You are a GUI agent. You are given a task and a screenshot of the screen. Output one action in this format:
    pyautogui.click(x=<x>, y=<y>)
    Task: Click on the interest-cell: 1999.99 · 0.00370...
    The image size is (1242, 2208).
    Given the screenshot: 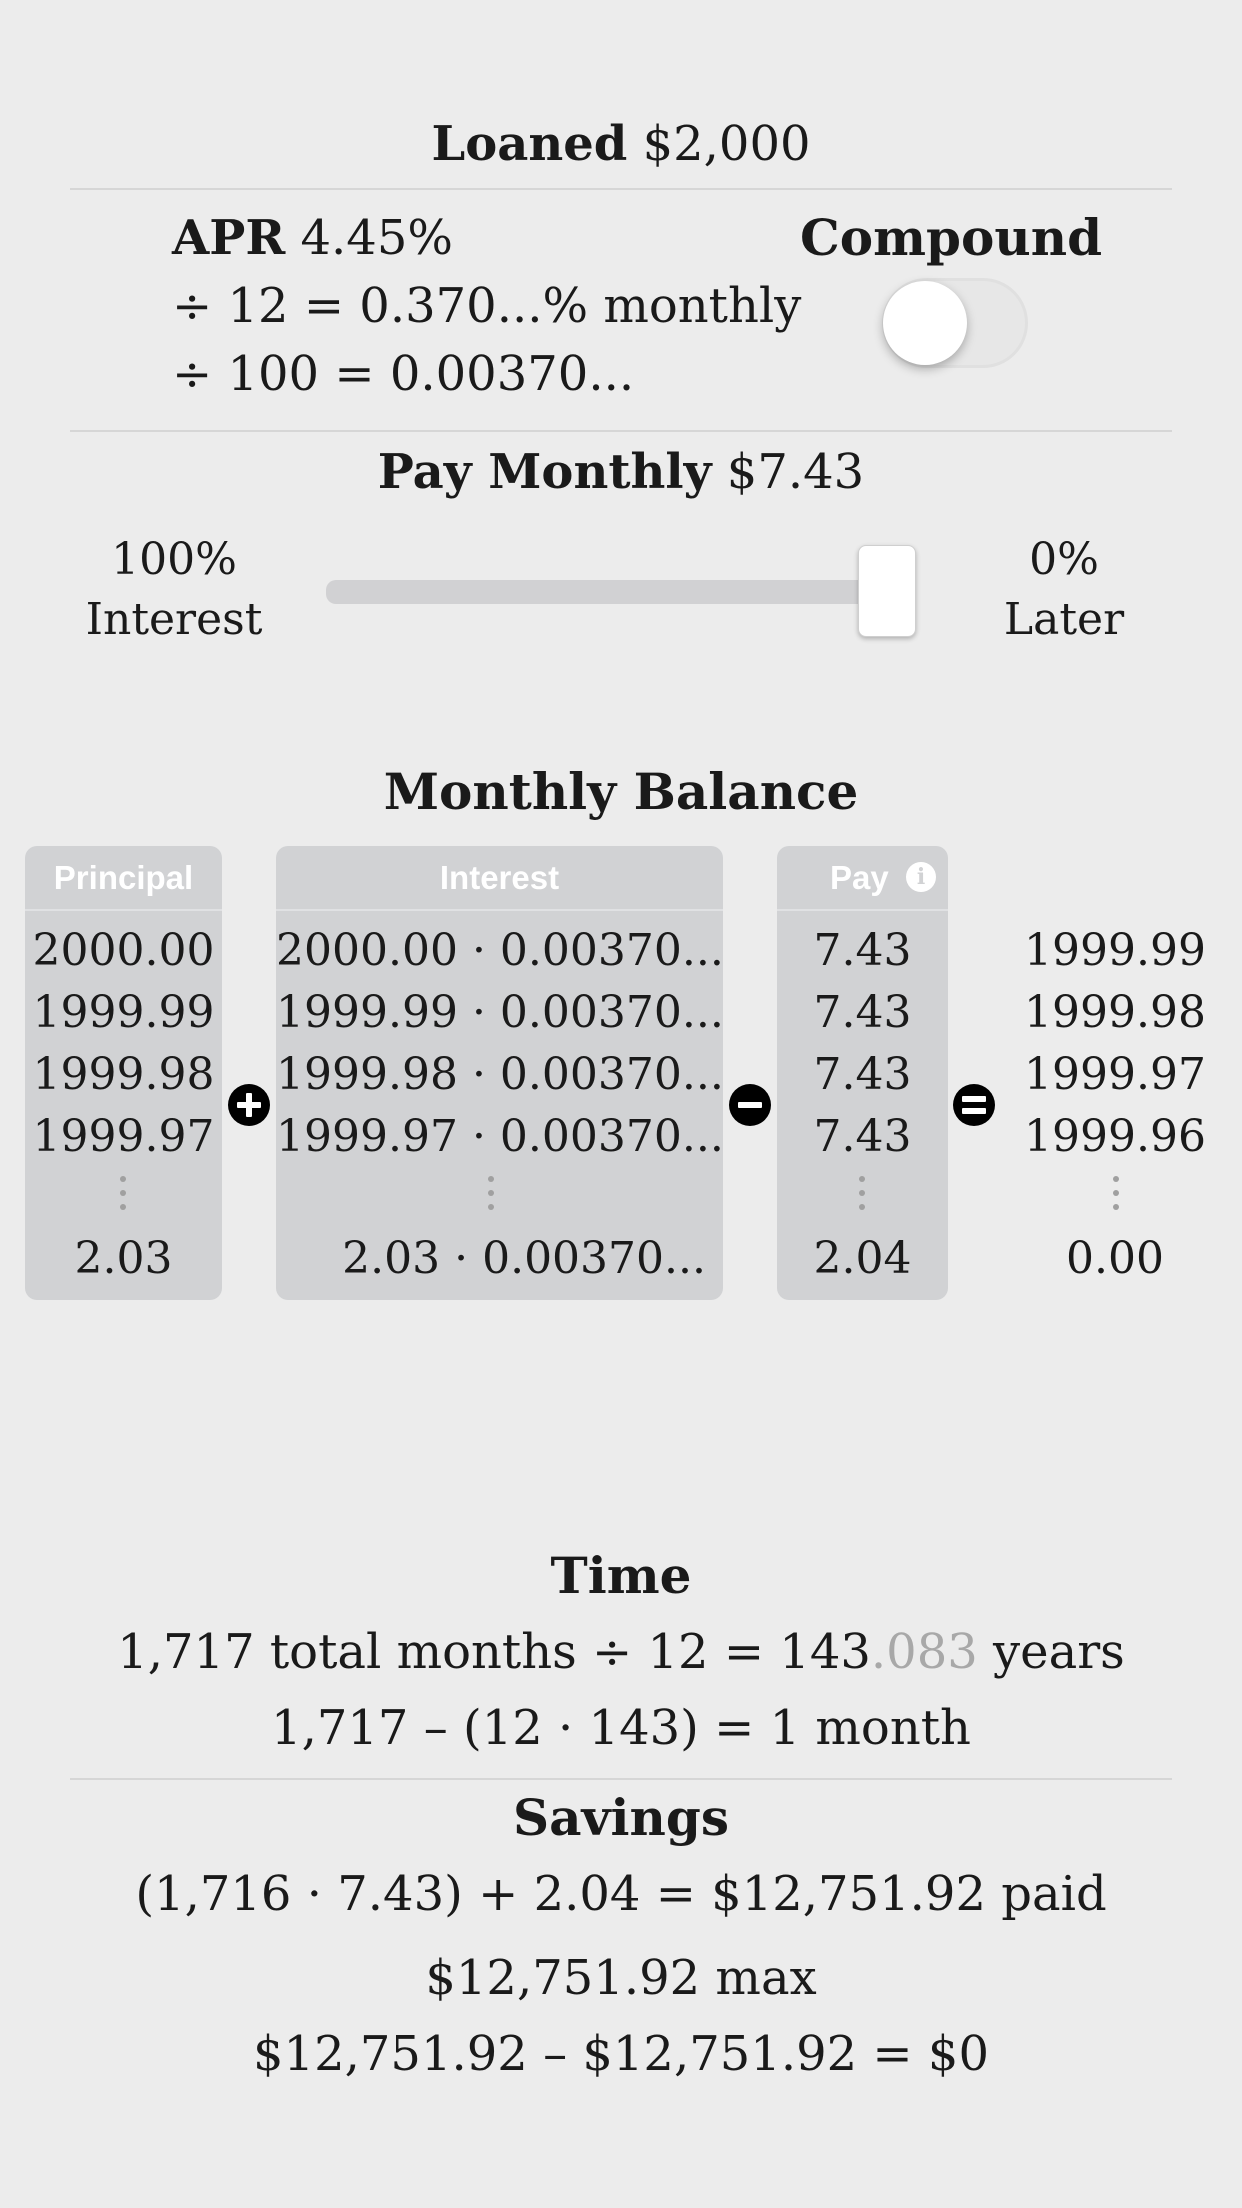 What is the action you would take?
    pyautogui.click(x=500, y=1012)
    